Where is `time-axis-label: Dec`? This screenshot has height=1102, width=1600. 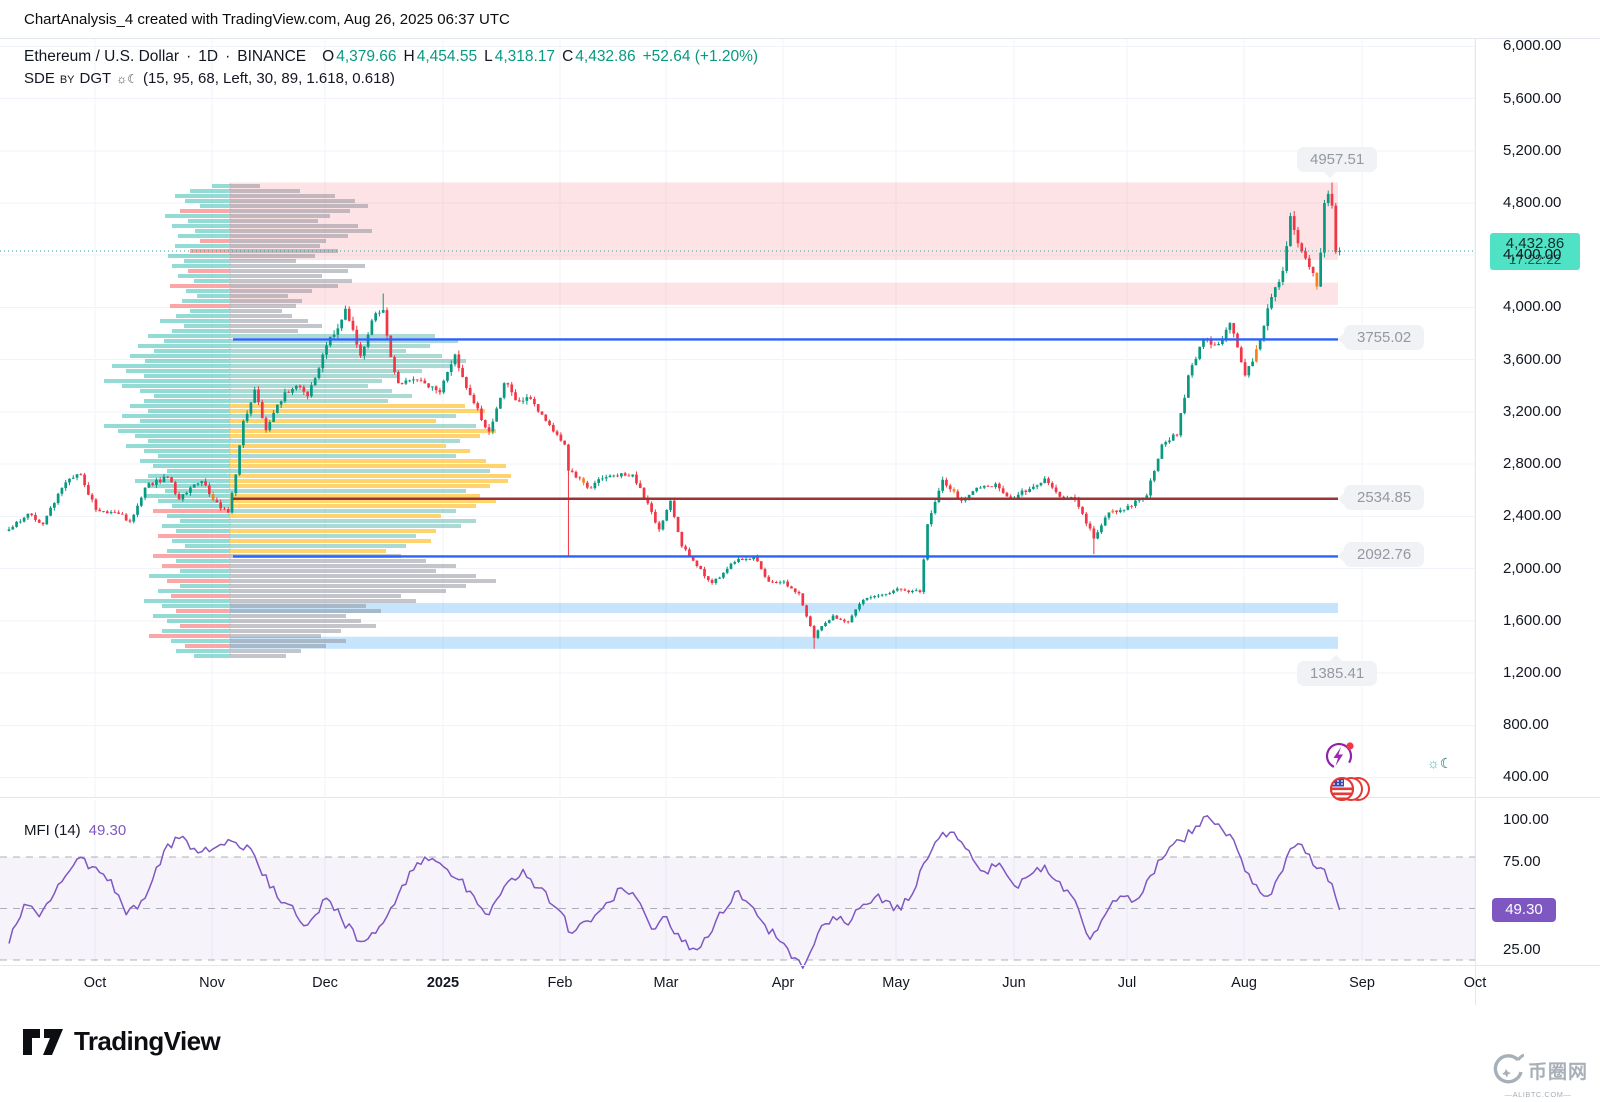
time-axis-label: Dec is located at coordinates (325, 983).